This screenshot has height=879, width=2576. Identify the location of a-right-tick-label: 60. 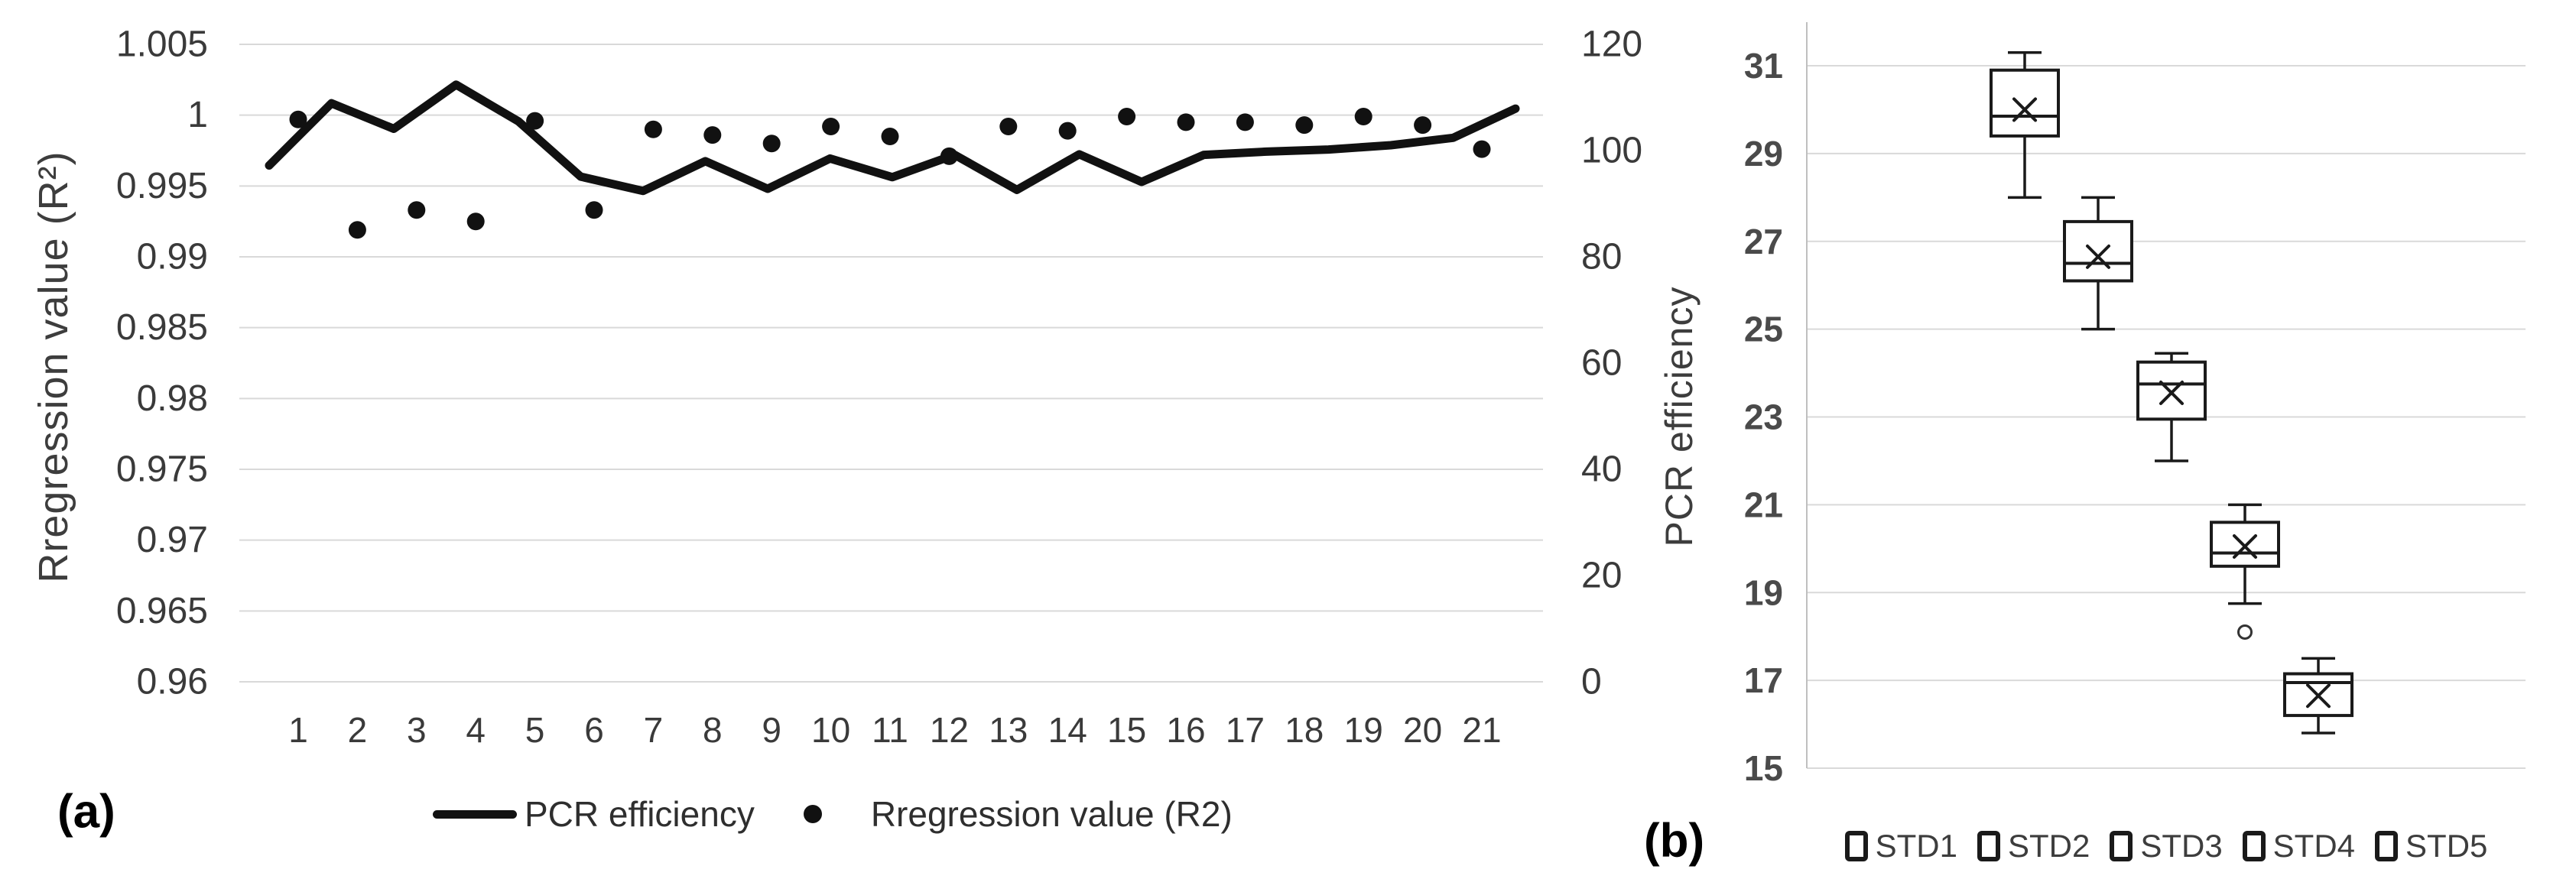
(1601, 363).